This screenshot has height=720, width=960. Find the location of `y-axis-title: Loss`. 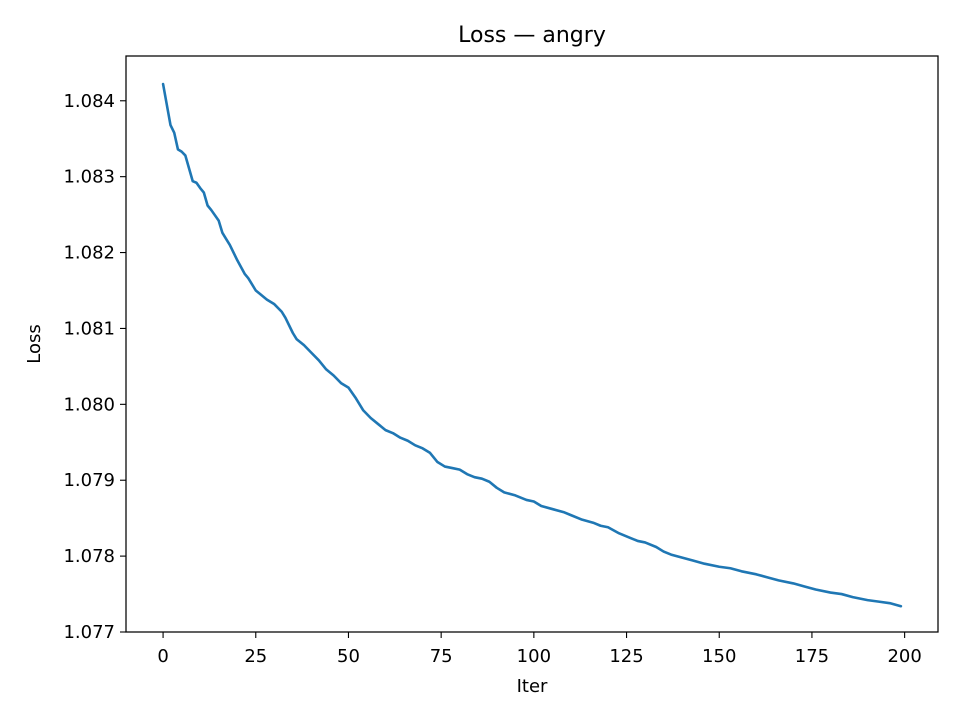

y-axis-title: Loss is located at coordinates (34, 343).